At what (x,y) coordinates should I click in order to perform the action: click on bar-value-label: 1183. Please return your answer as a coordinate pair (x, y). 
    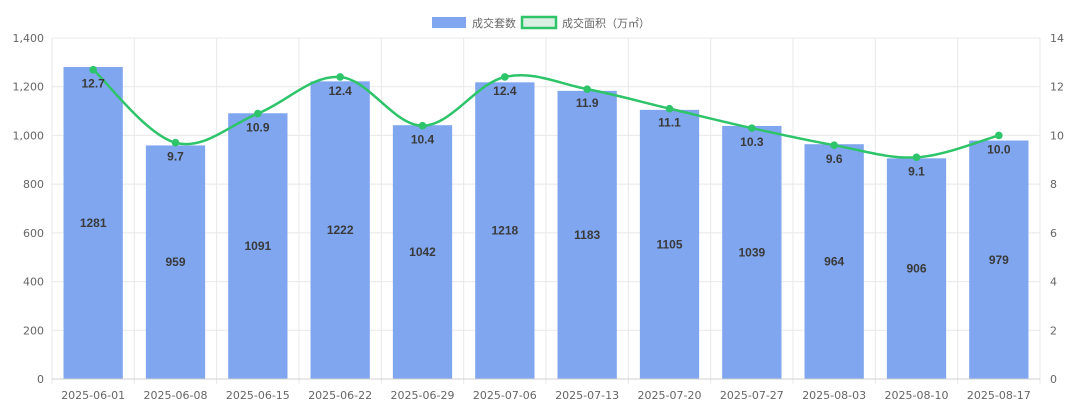
    Looking at the image, I should click on (587, 235).